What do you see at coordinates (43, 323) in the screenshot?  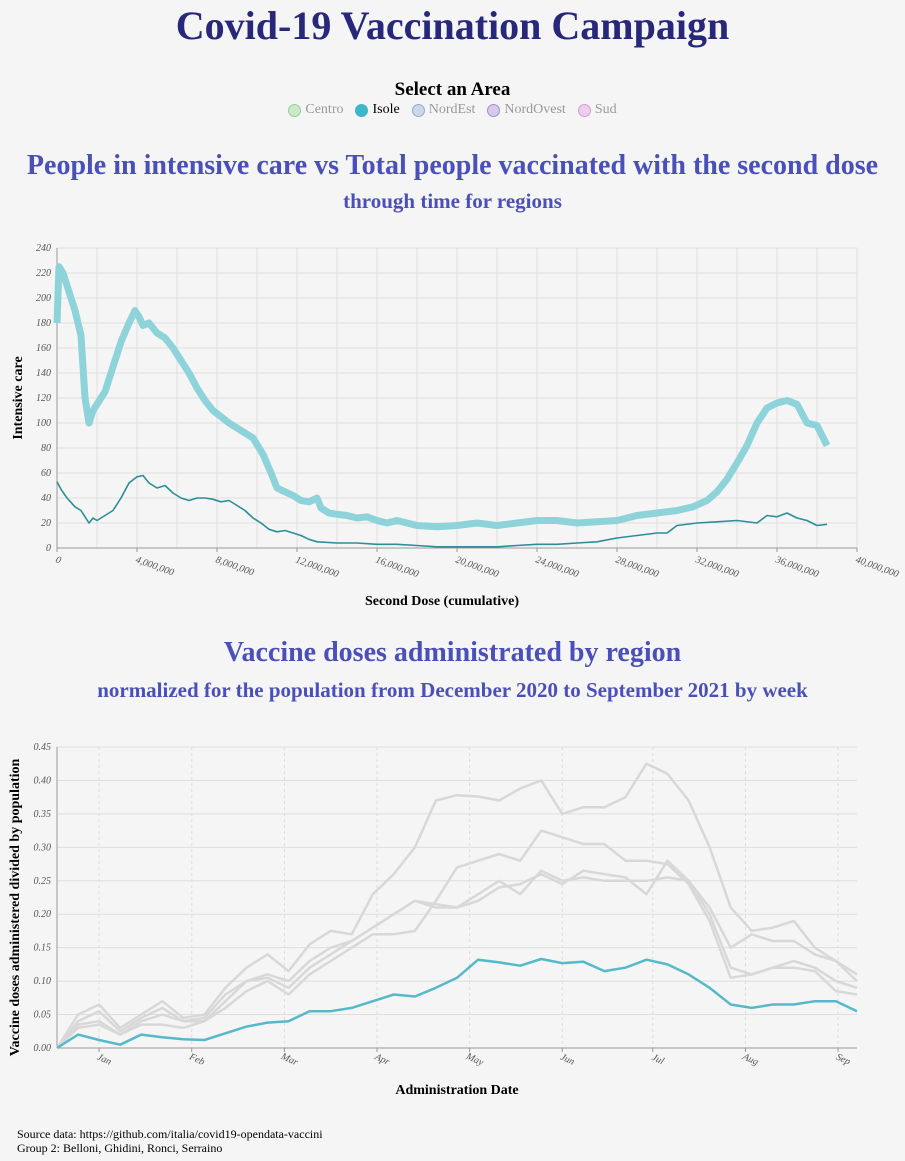 I see `y-tick-label: 180` at bounding box center [43, 323].